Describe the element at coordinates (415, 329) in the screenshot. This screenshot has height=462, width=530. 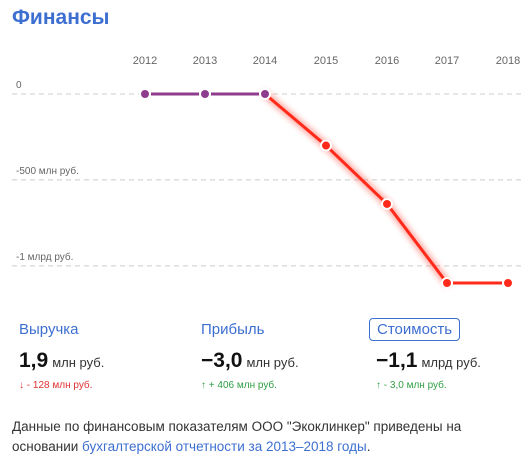
I see `metric-value-tab: Стоимость` at that location.